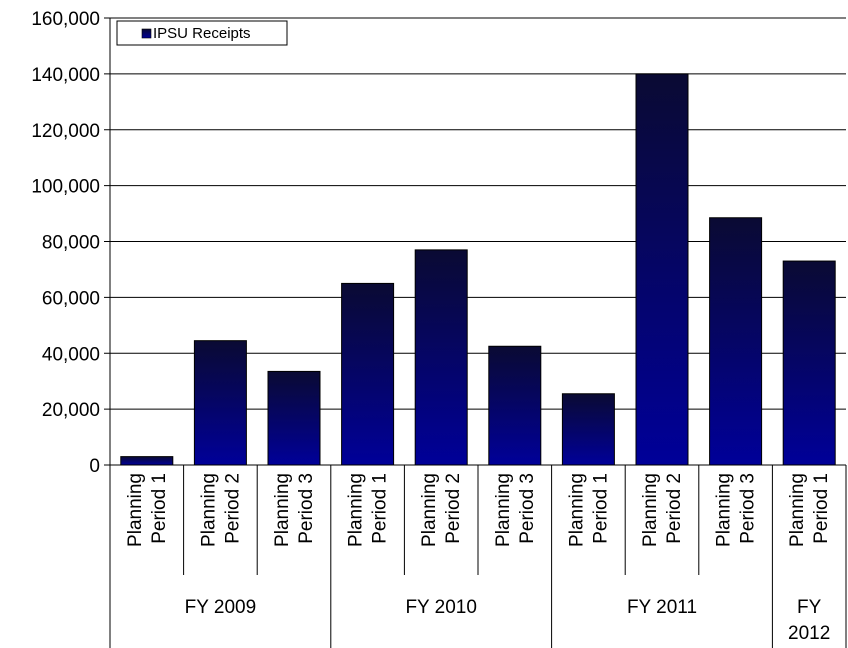 Image resolution: width=848 pixels, height=648 pixels. I want to click on legend-swatch, so click(146, 33).